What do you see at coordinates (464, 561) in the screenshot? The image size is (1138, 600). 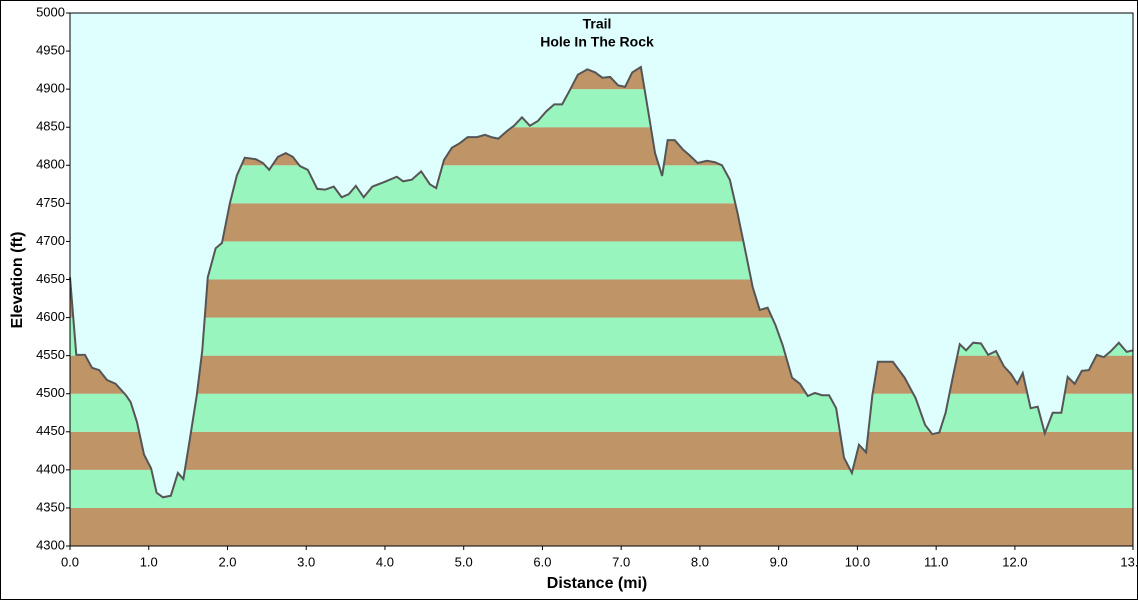 I see `x-tick-label: 5.0` at bounding box center [464, 561].